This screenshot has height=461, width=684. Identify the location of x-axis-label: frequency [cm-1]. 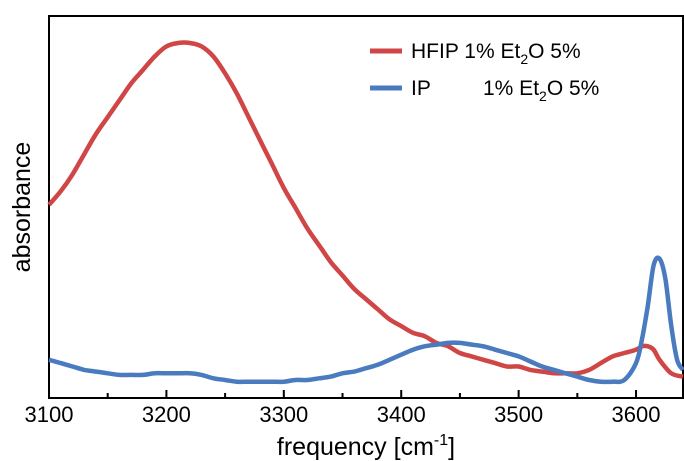
(366, 446).